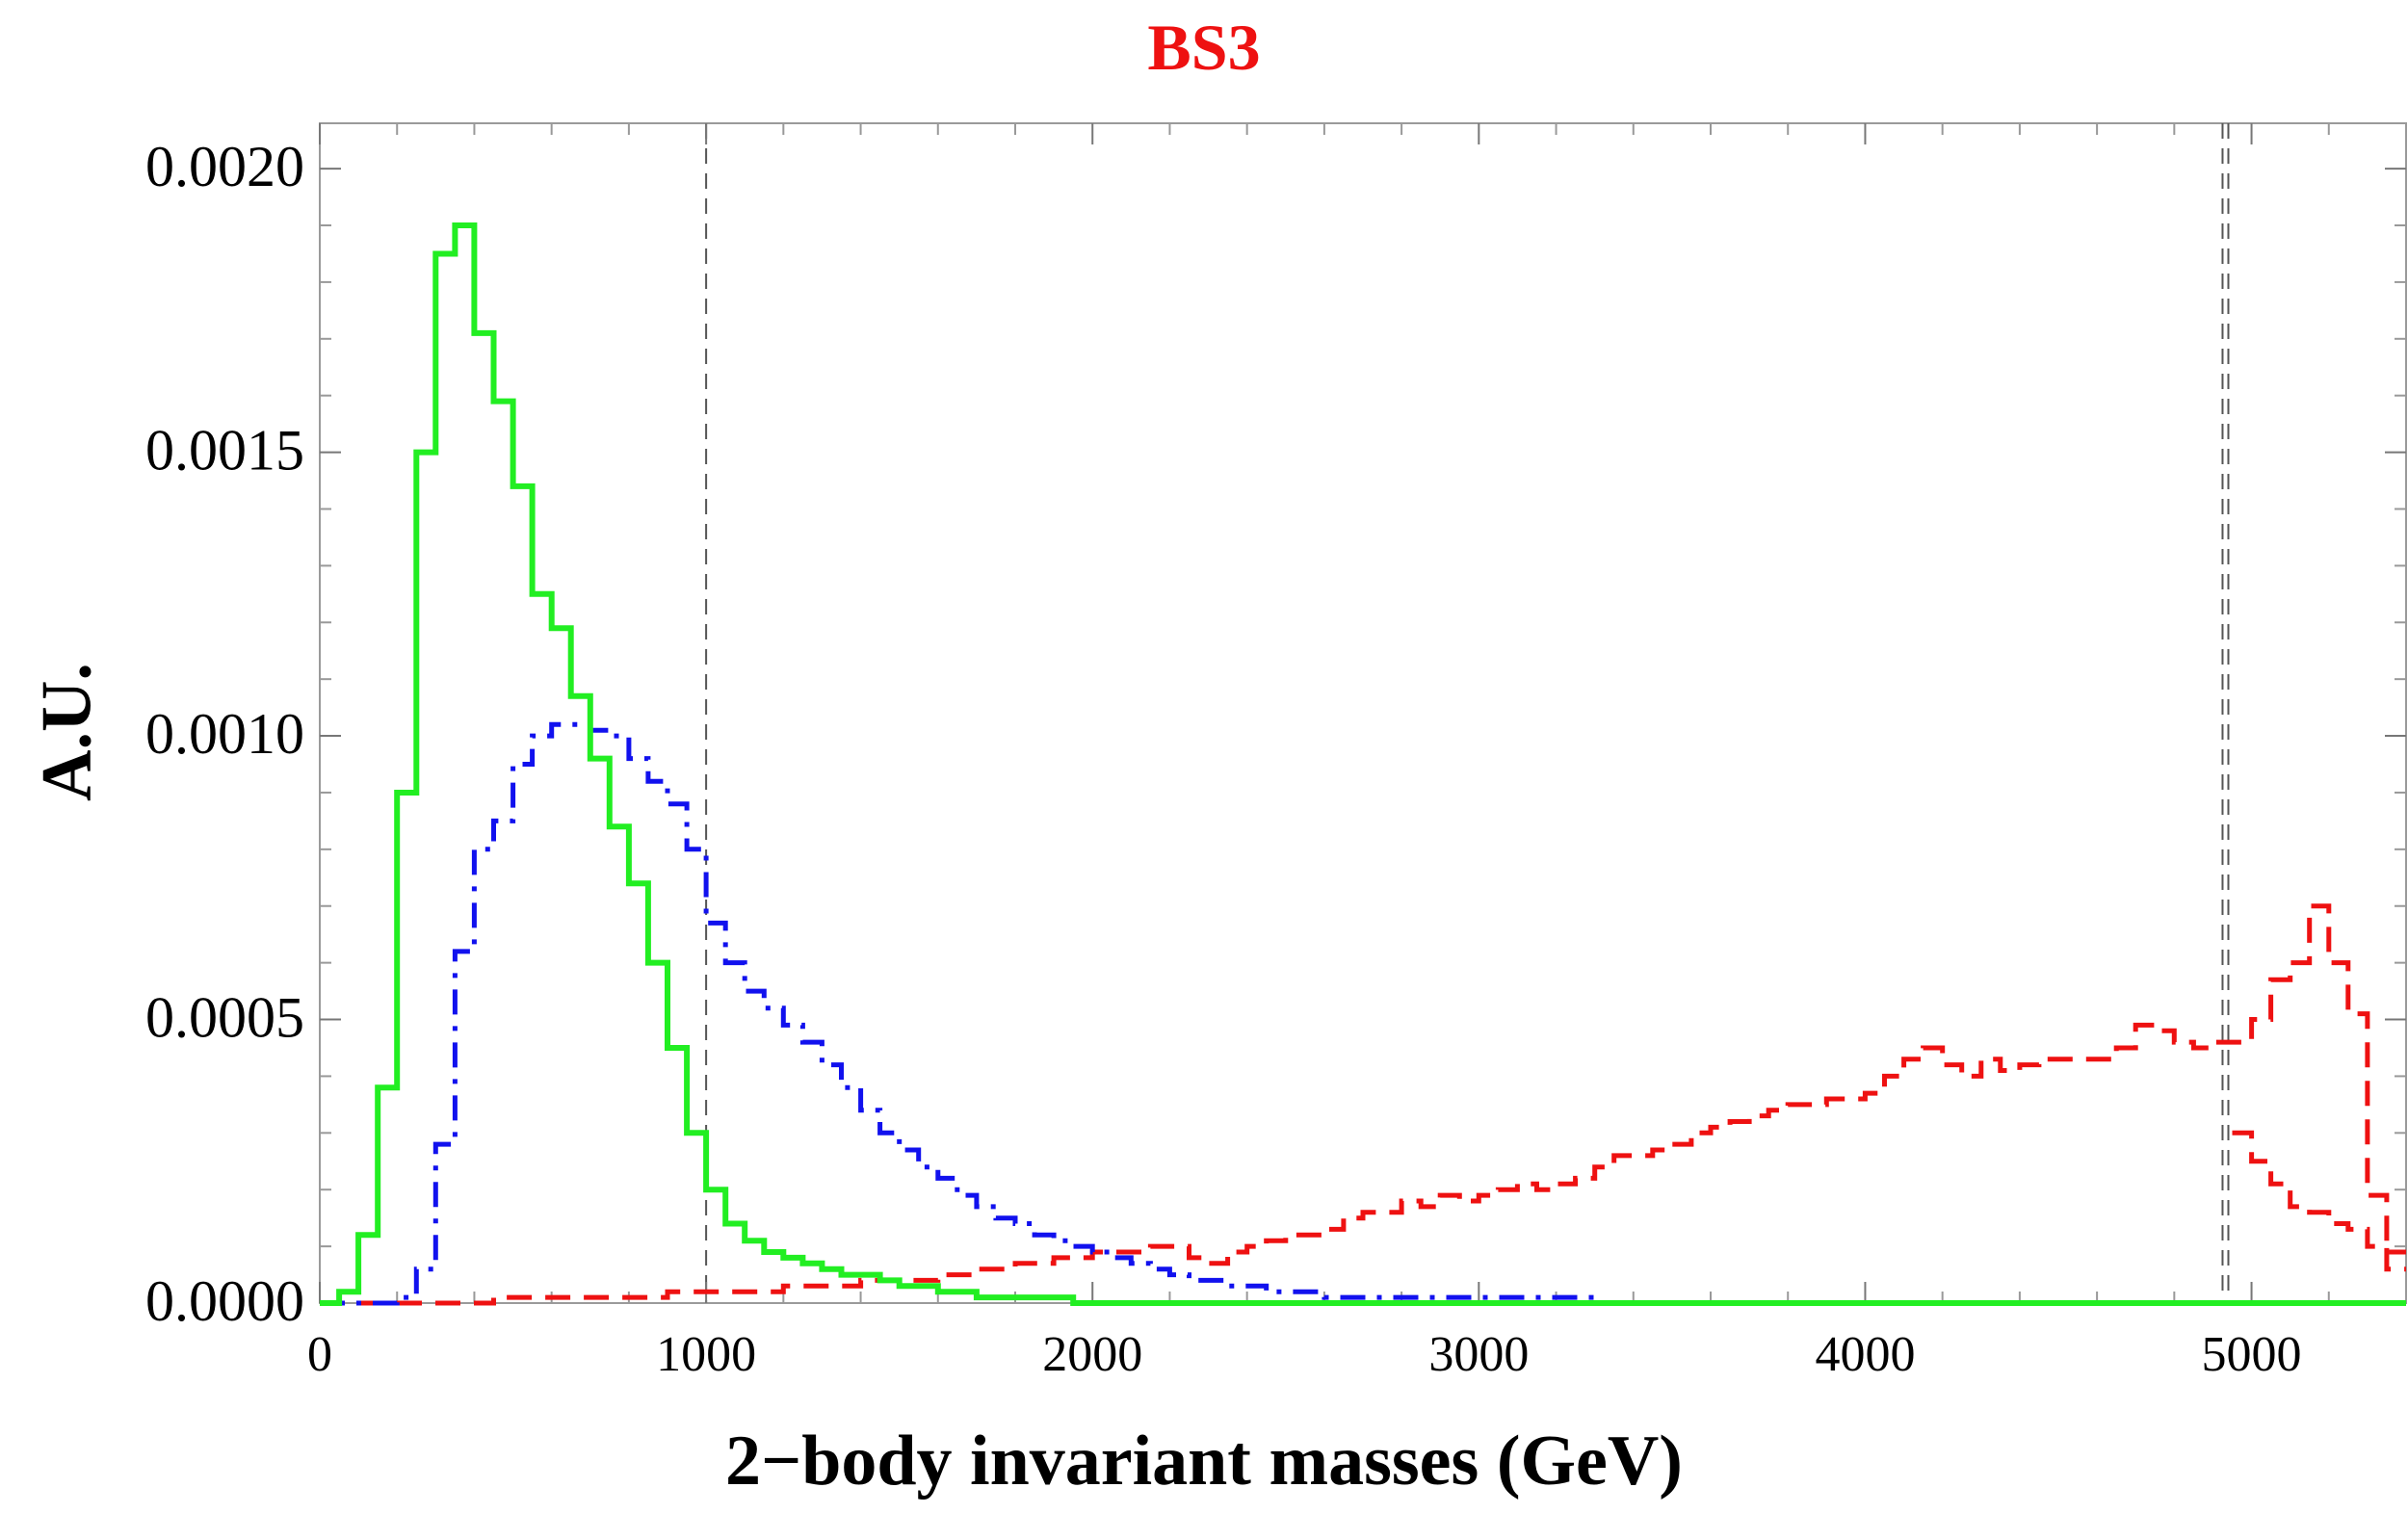 The height and width of the screenshot is (1514, 2408). What do you see at coordinates (2252, 1354) in the screenshot?
I see `x-tick-label: 5000` at bounding box center [2252, 1354].